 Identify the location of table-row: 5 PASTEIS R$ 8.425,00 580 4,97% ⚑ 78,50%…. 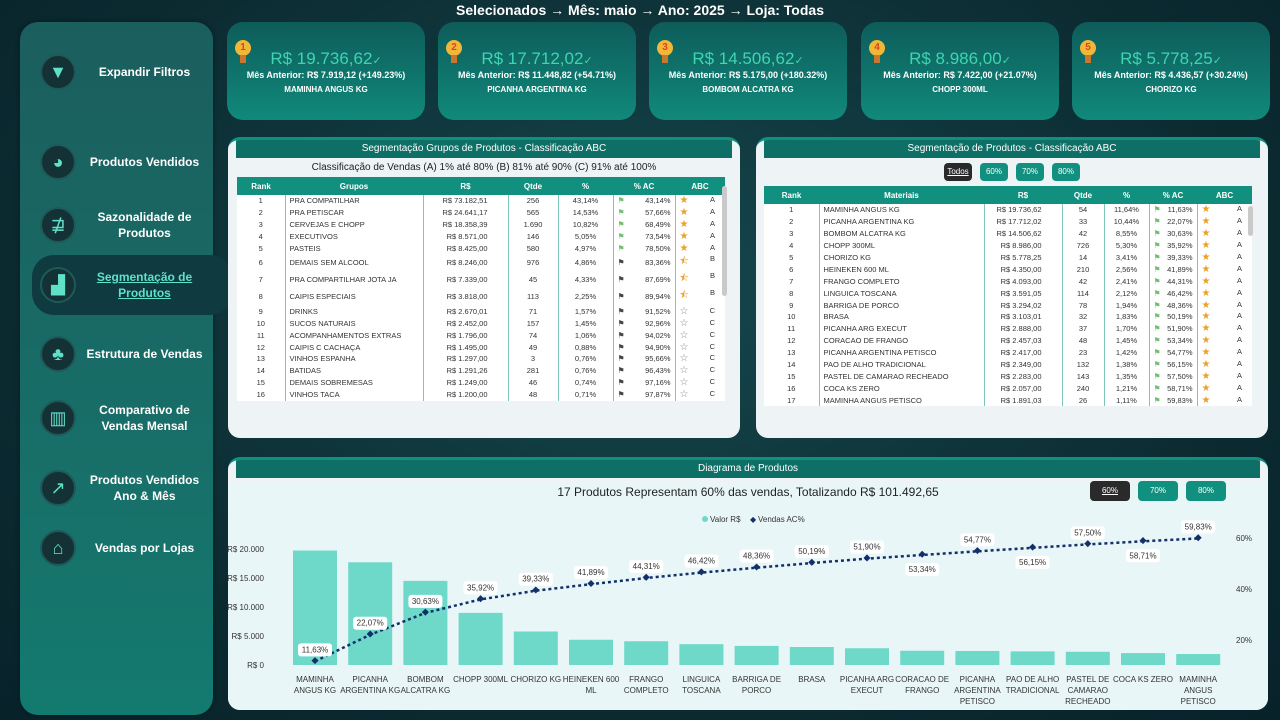
(481, 248).